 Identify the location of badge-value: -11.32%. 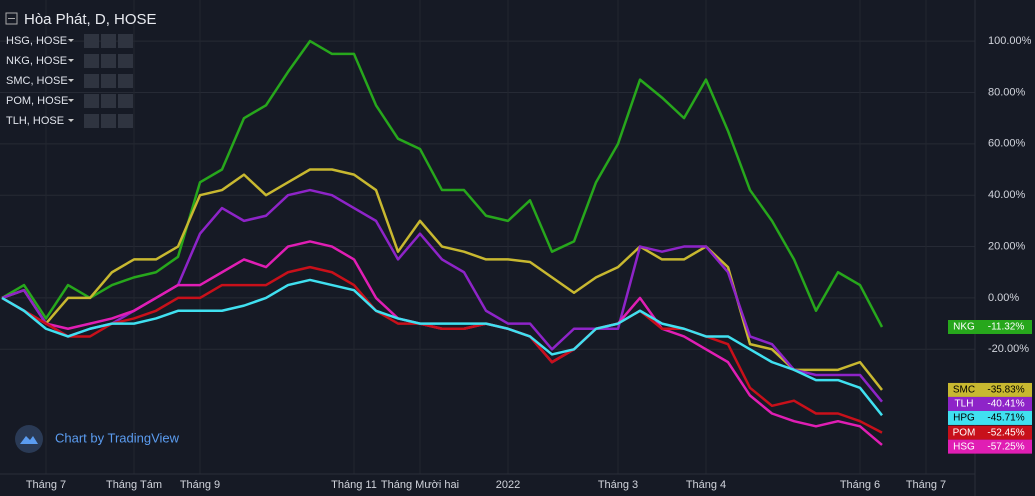
(1006, 327).